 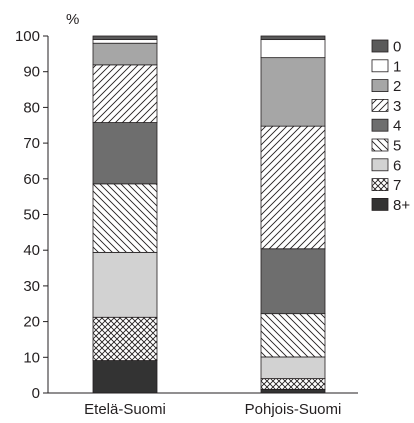 What do you see at coordinates (31, 179) in the screenshot?
I see `y-tick-label: 60` at bounding box center [31, 179].